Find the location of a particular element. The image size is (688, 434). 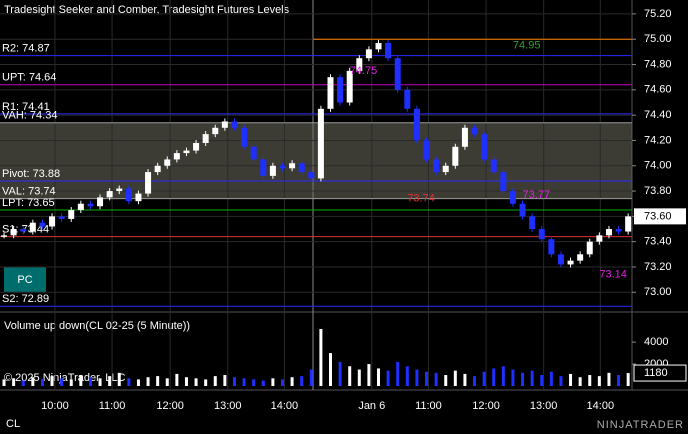

x-tick-label: 13:00 is located at coordinates (228, 406).